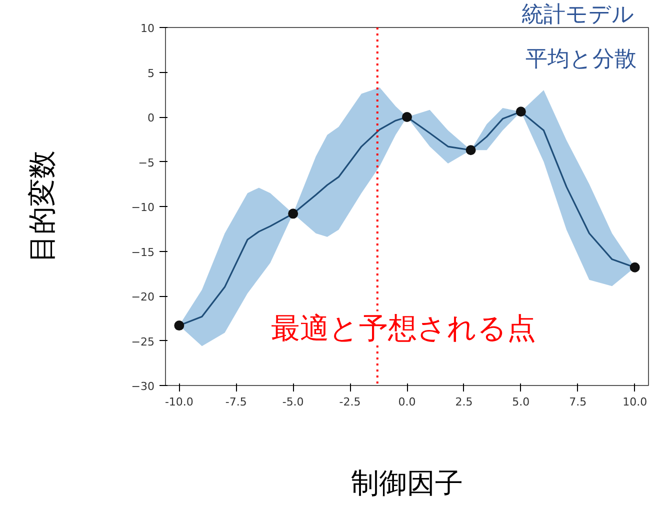 The width and height of the screenshot is (651, 520). Describe the element at coordinates (143, 297) in the screenshot. I see `y-tick-label: −20` at that location.